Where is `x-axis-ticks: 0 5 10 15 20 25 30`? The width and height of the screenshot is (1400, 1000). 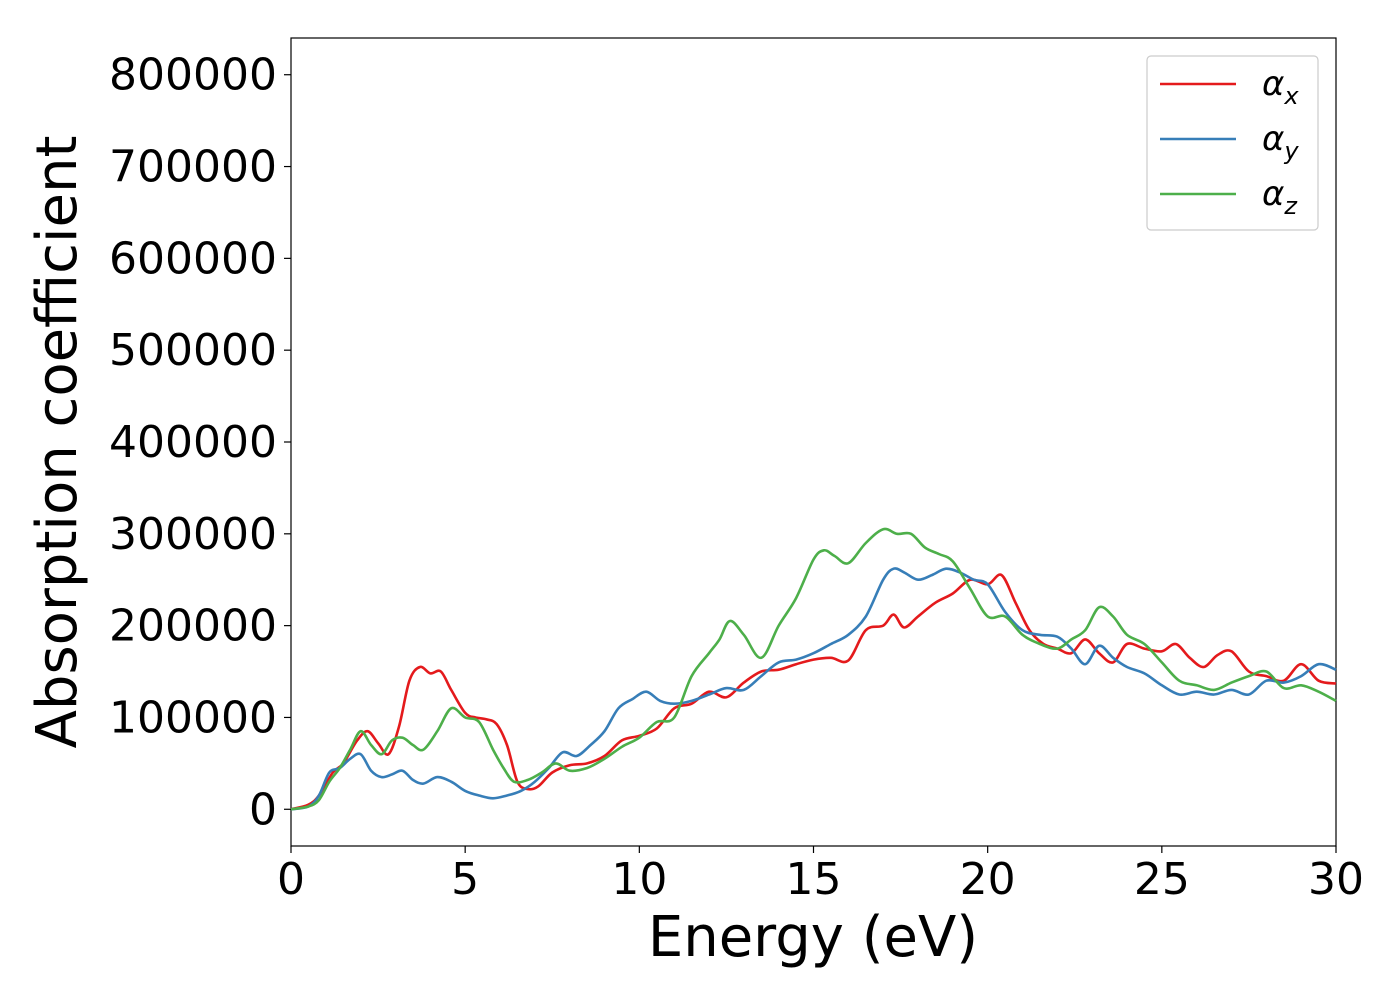
x-axis-ticks: 0 5 10 15 20 25 30 is located at coordinates (820, 875).